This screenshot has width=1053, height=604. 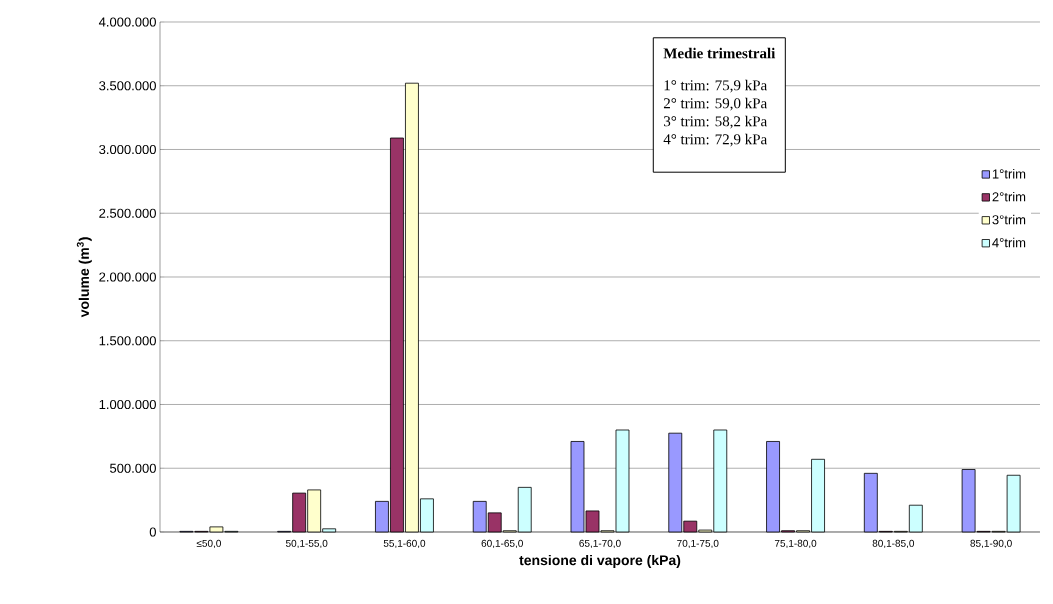 I want to click on x-tick-label: 55,1-60,0, so click(x=404, y=544).